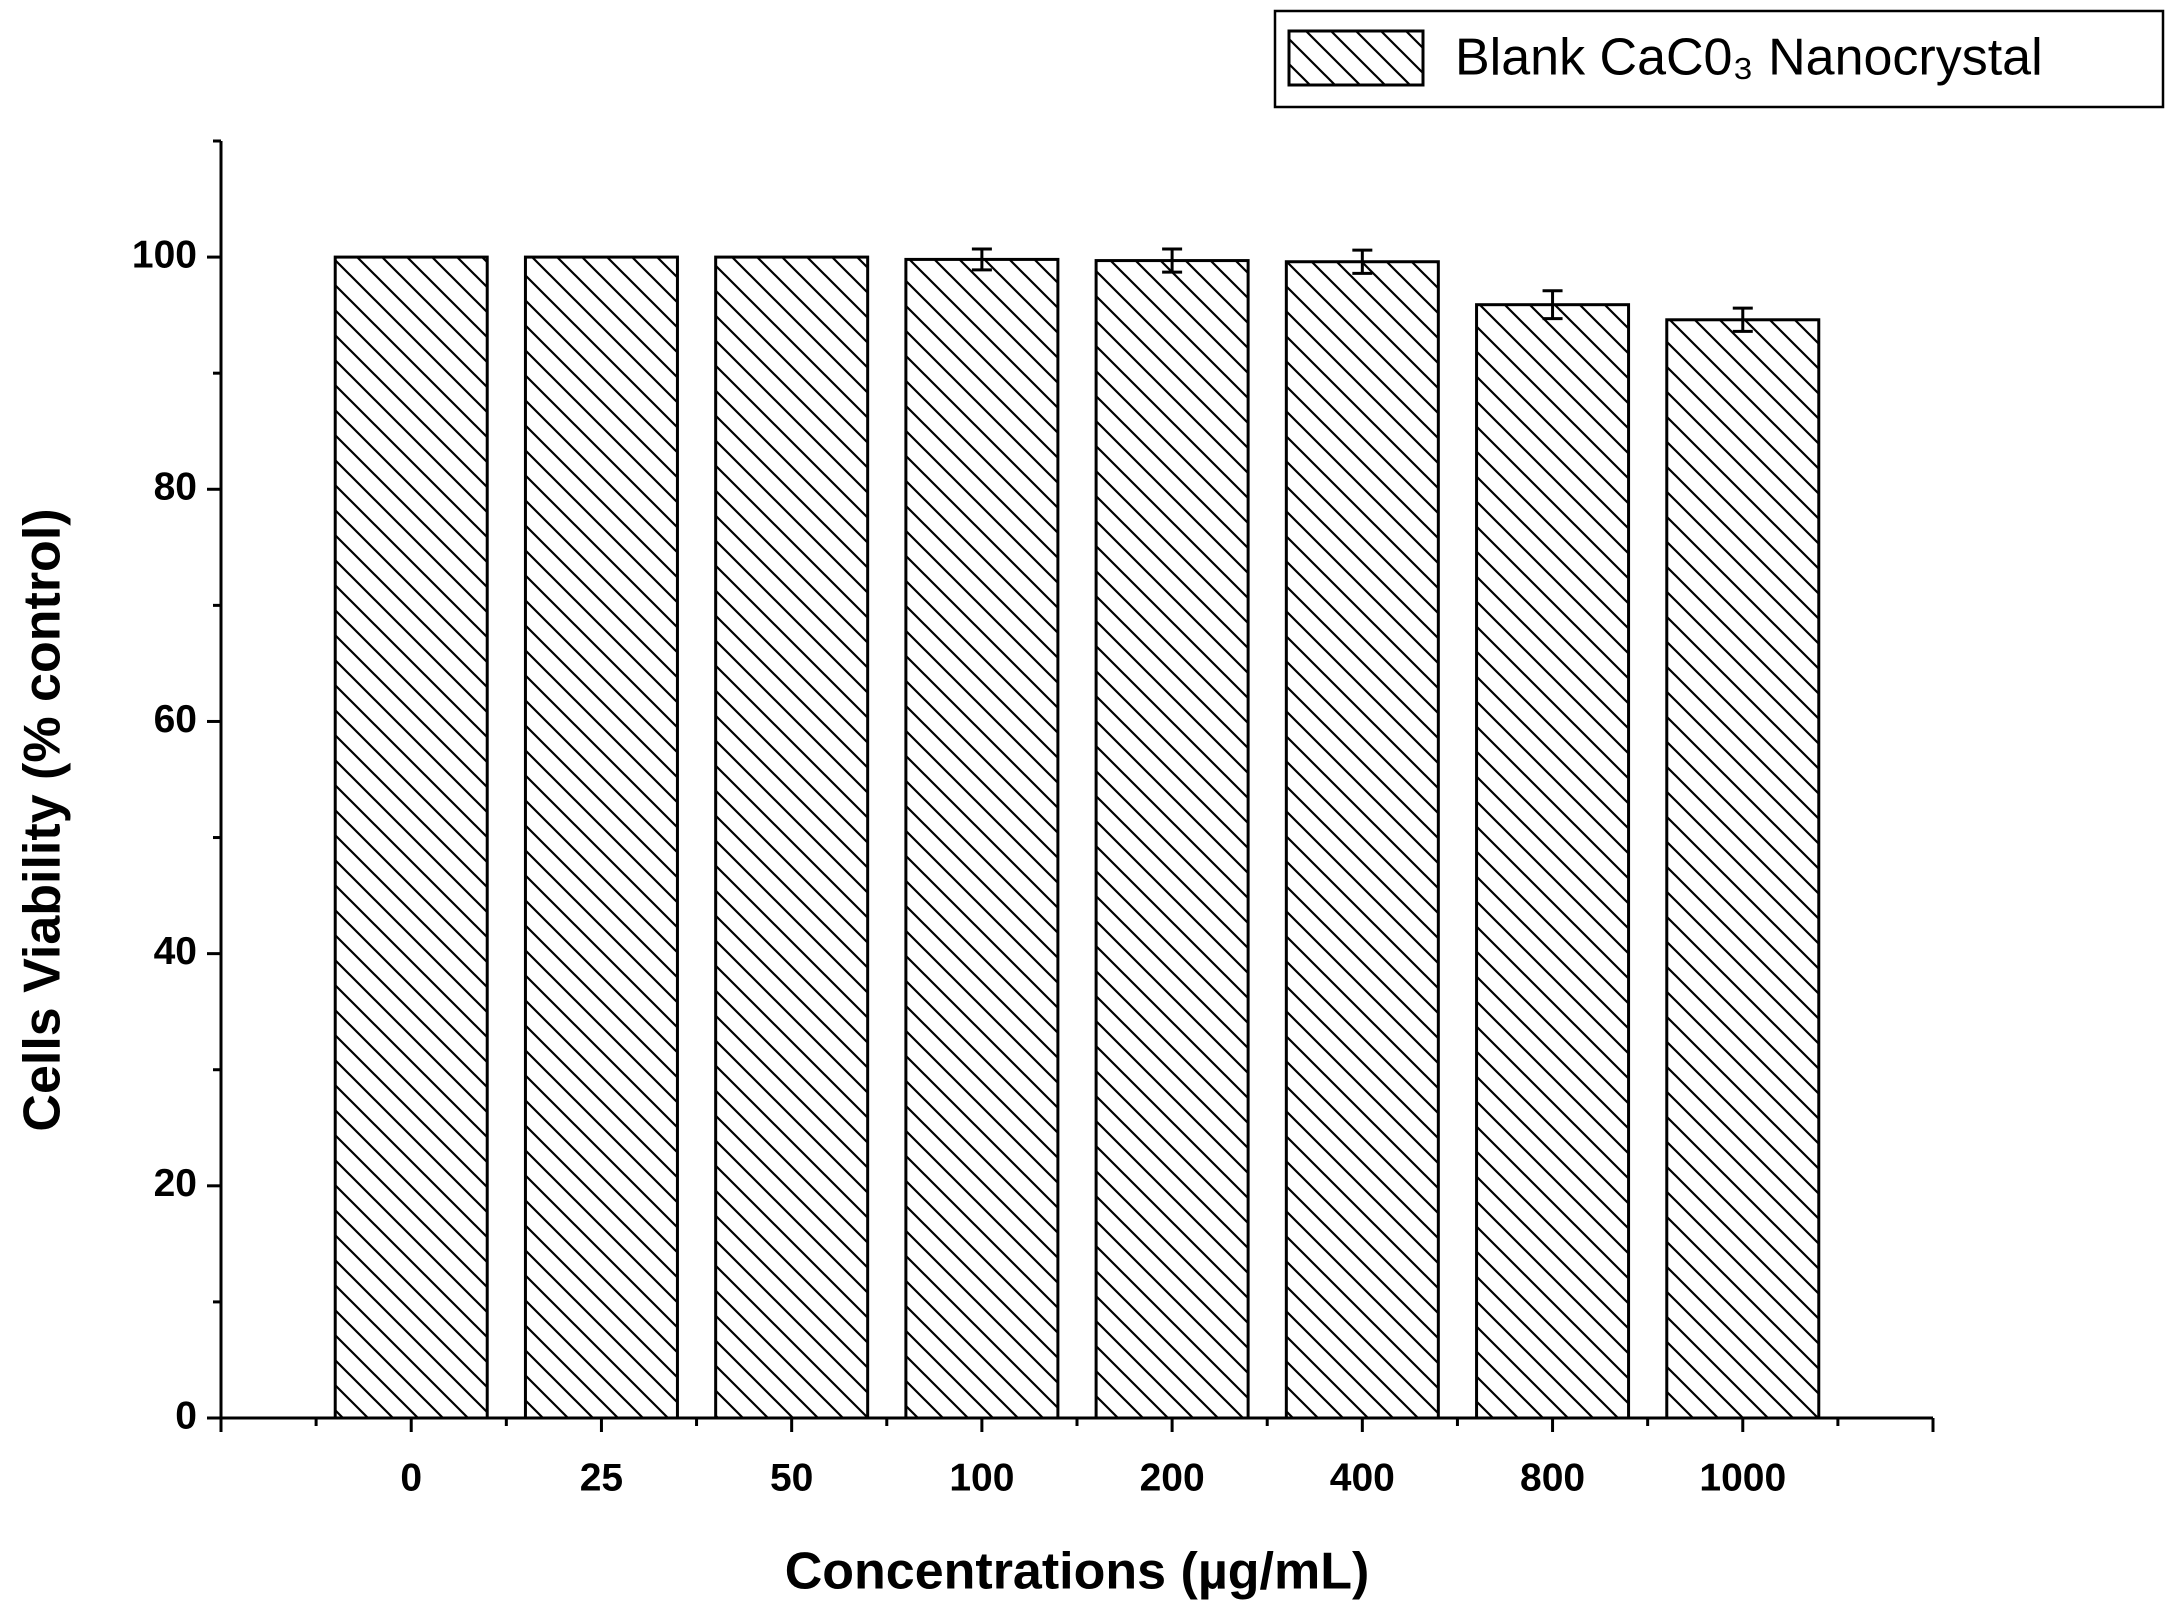 This screenshot has width=2170, height=1615. What do you see at coordinates (175, 487) in the screenshot?
I see `y-tick-label: 80` at bounding box center [175, 487].